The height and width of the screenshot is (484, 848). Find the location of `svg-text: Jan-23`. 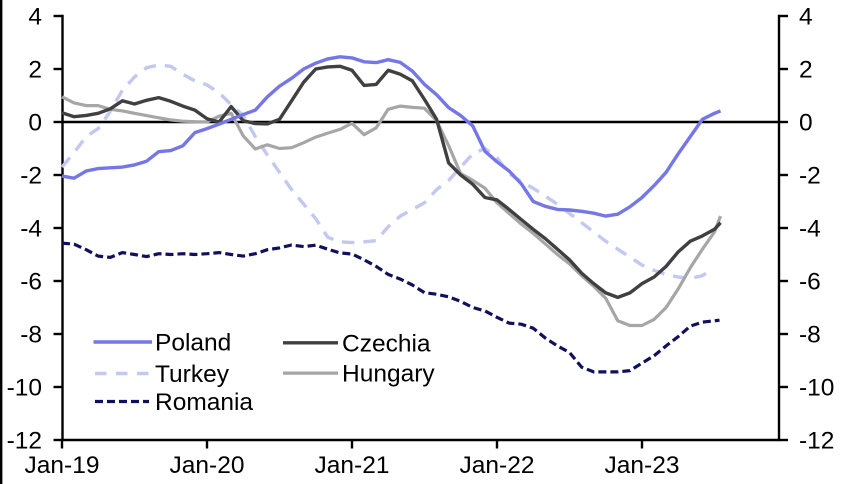

svg-text: Jan-23 is located at coordinates (642, 465).